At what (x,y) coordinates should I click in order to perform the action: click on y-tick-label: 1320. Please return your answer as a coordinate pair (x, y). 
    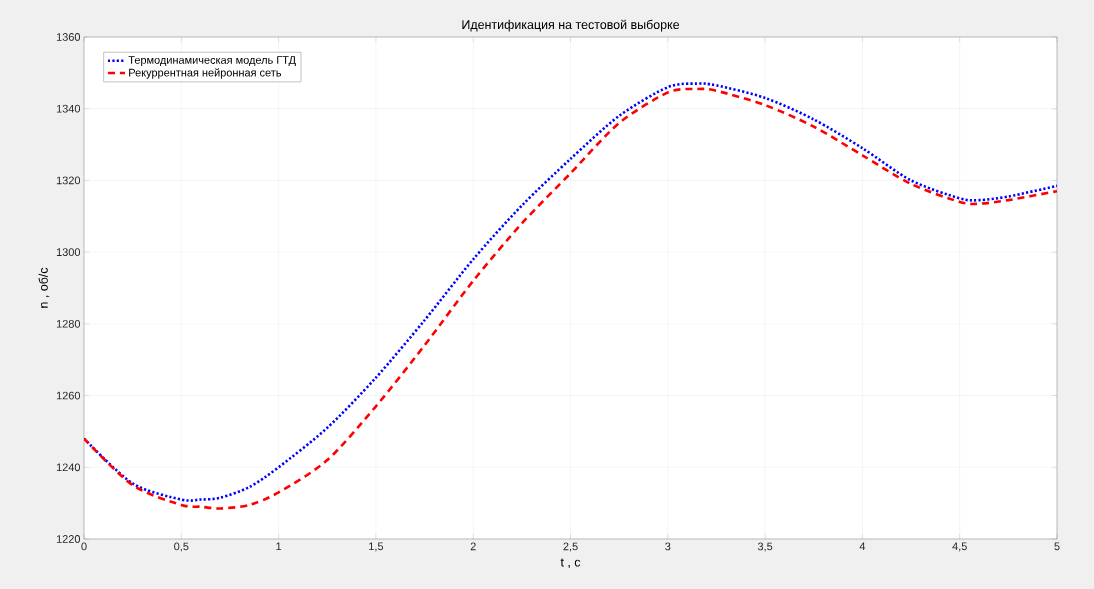
    Looking at the image, I should click on (68, 180).